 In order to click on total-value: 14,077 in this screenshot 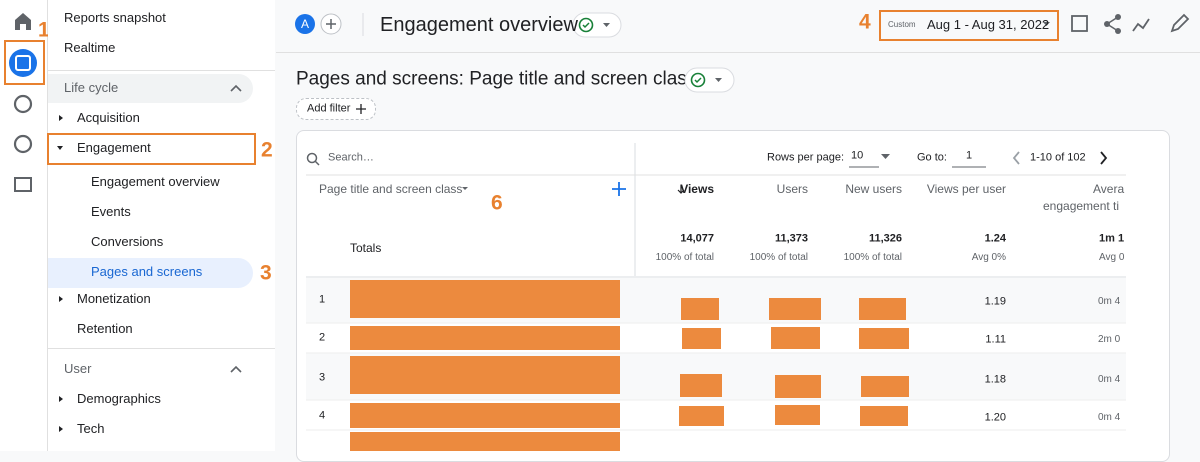, I will do `click(697, 238)`.